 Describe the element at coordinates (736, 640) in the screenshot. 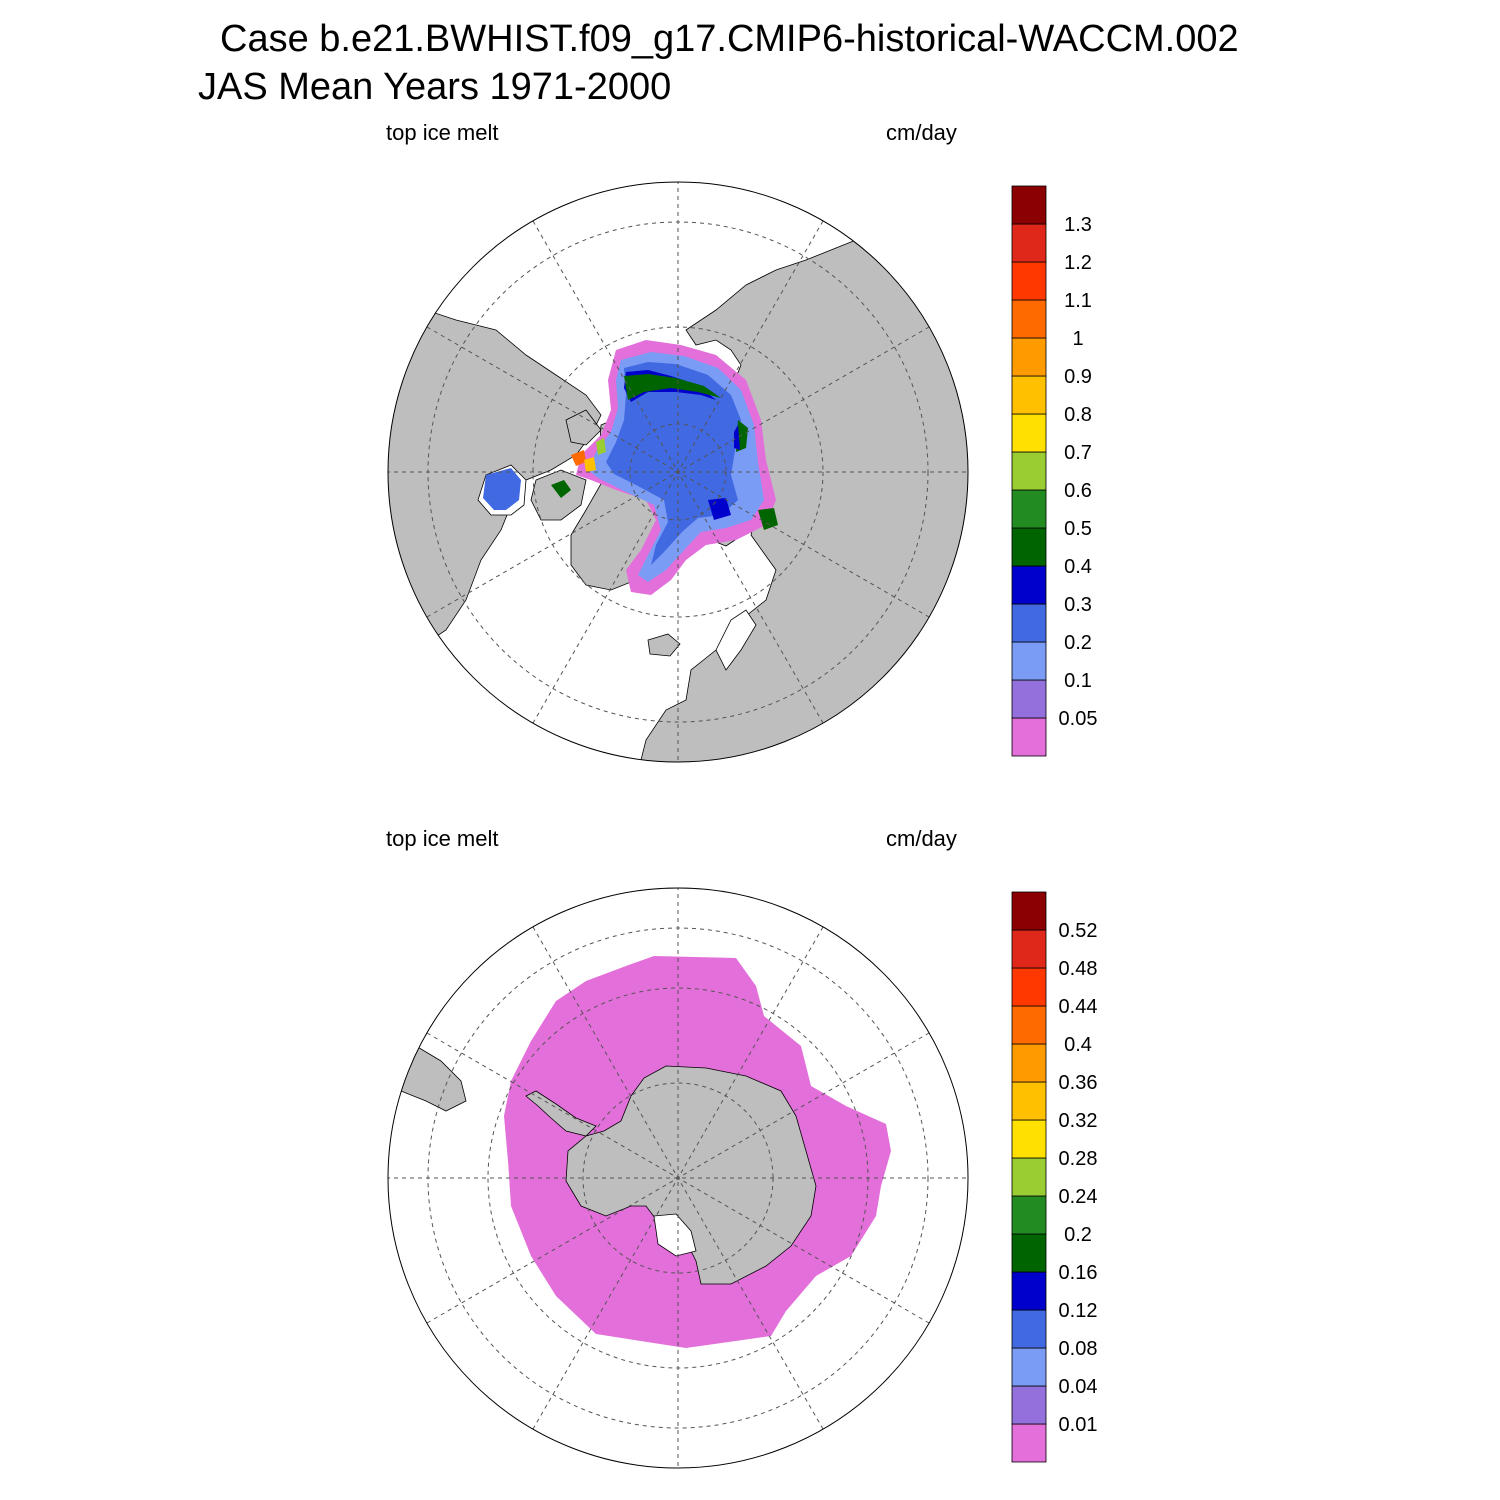

I see `baltic-sea` at that location.